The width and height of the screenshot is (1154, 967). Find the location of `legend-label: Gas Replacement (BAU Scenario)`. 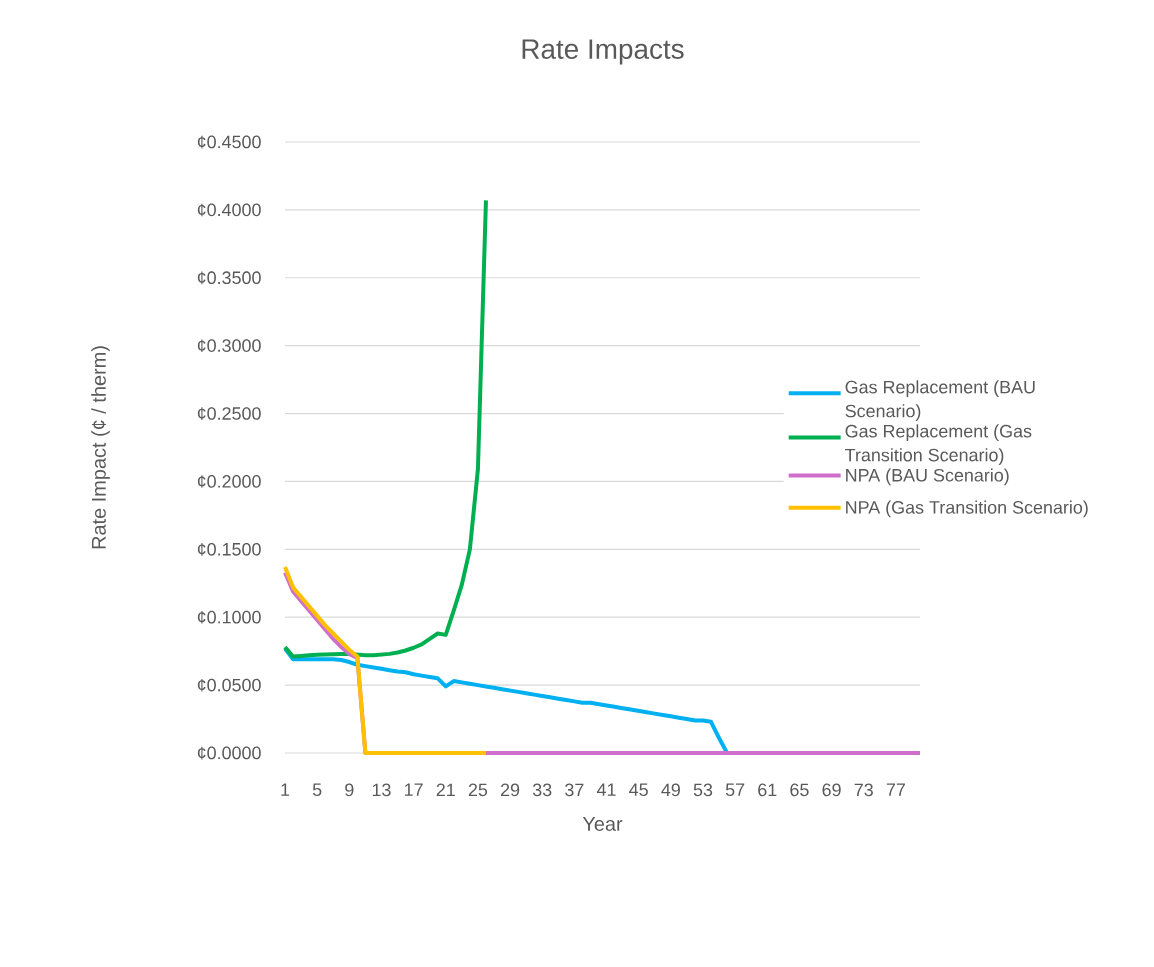

legend-label: Gas Replacement (BAU Scenario) is located at coordinates (940, 400).